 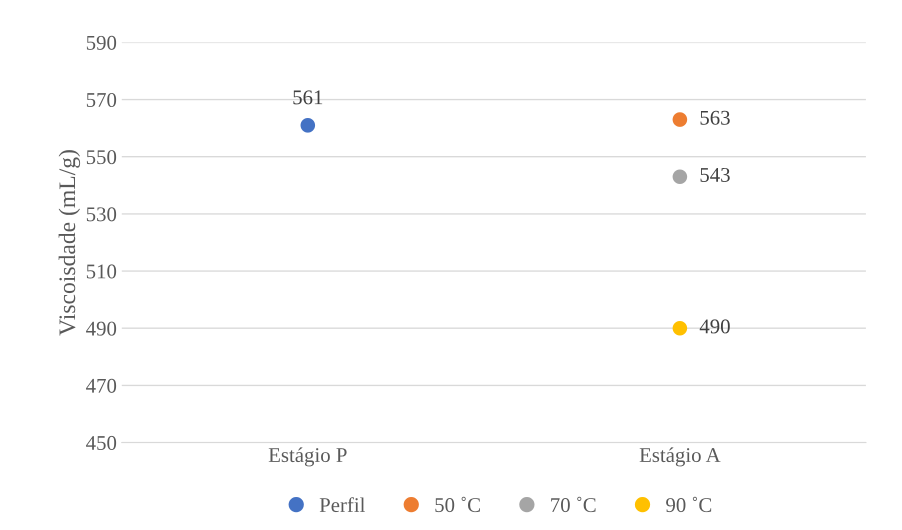 What do you see at coordinates (101, 43) in the screenshot?
I see `y-tick-label: 590` at bounding box center [101, 43].